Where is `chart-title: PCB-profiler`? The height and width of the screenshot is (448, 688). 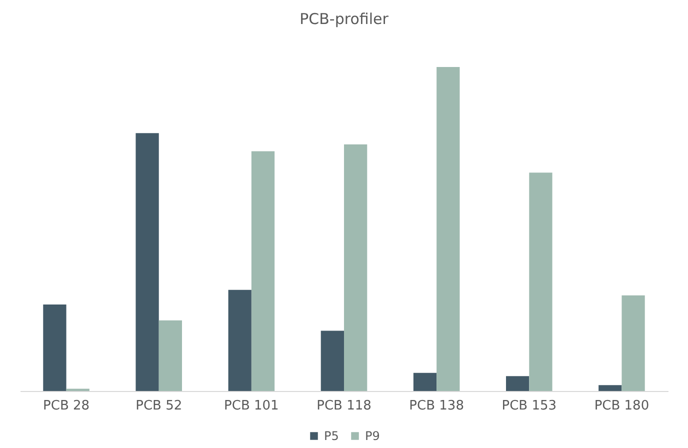 chart-title: PCB-profiler is located at coordinates (345, 19).